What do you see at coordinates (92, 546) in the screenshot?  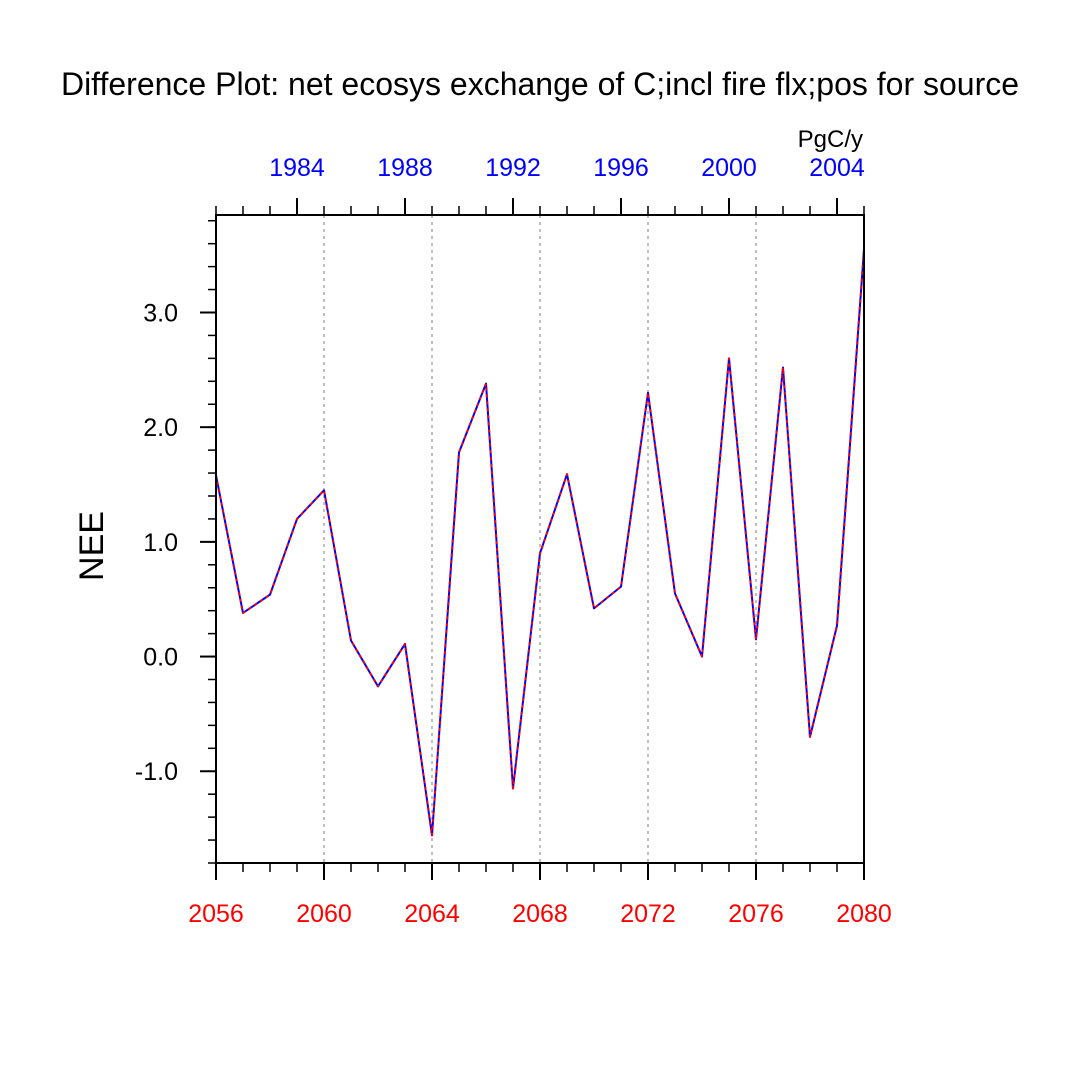 I see `y-axis-label: NEE` at bounding box center [92, 546].